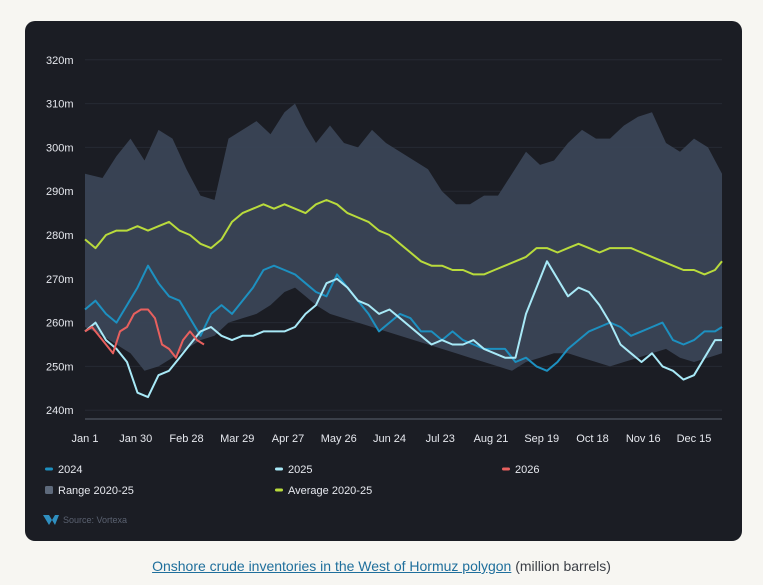  Describe the element at coordinates (96, 491) in the screenshot. I see `legend-label: Range 2020-25` at that location.